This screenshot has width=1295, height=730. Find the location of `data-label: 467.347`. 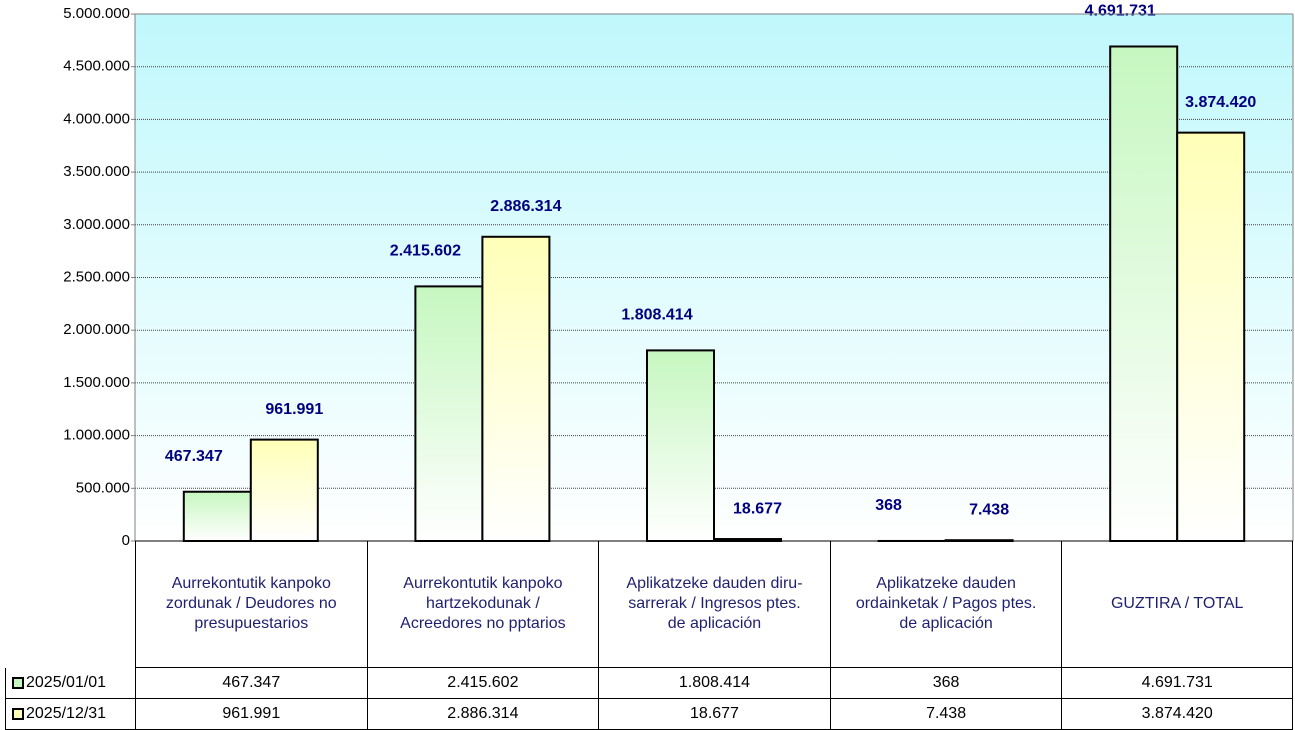

data-label: 467.347 is located at coordinates (194, 456).